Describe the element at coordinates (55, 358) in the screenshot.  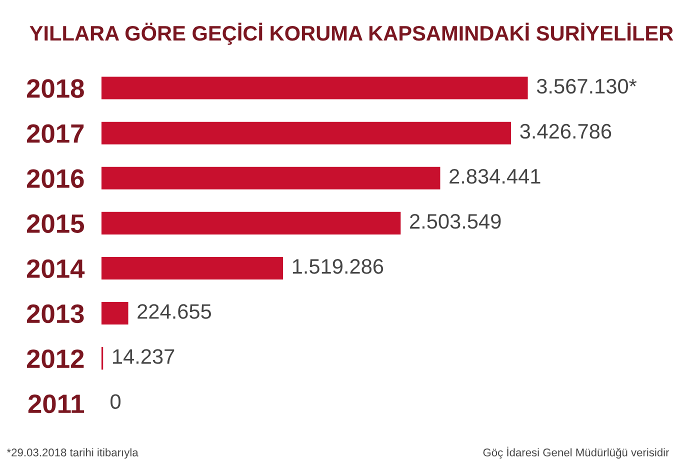
I see `y-tick-label: 2012` at that location.